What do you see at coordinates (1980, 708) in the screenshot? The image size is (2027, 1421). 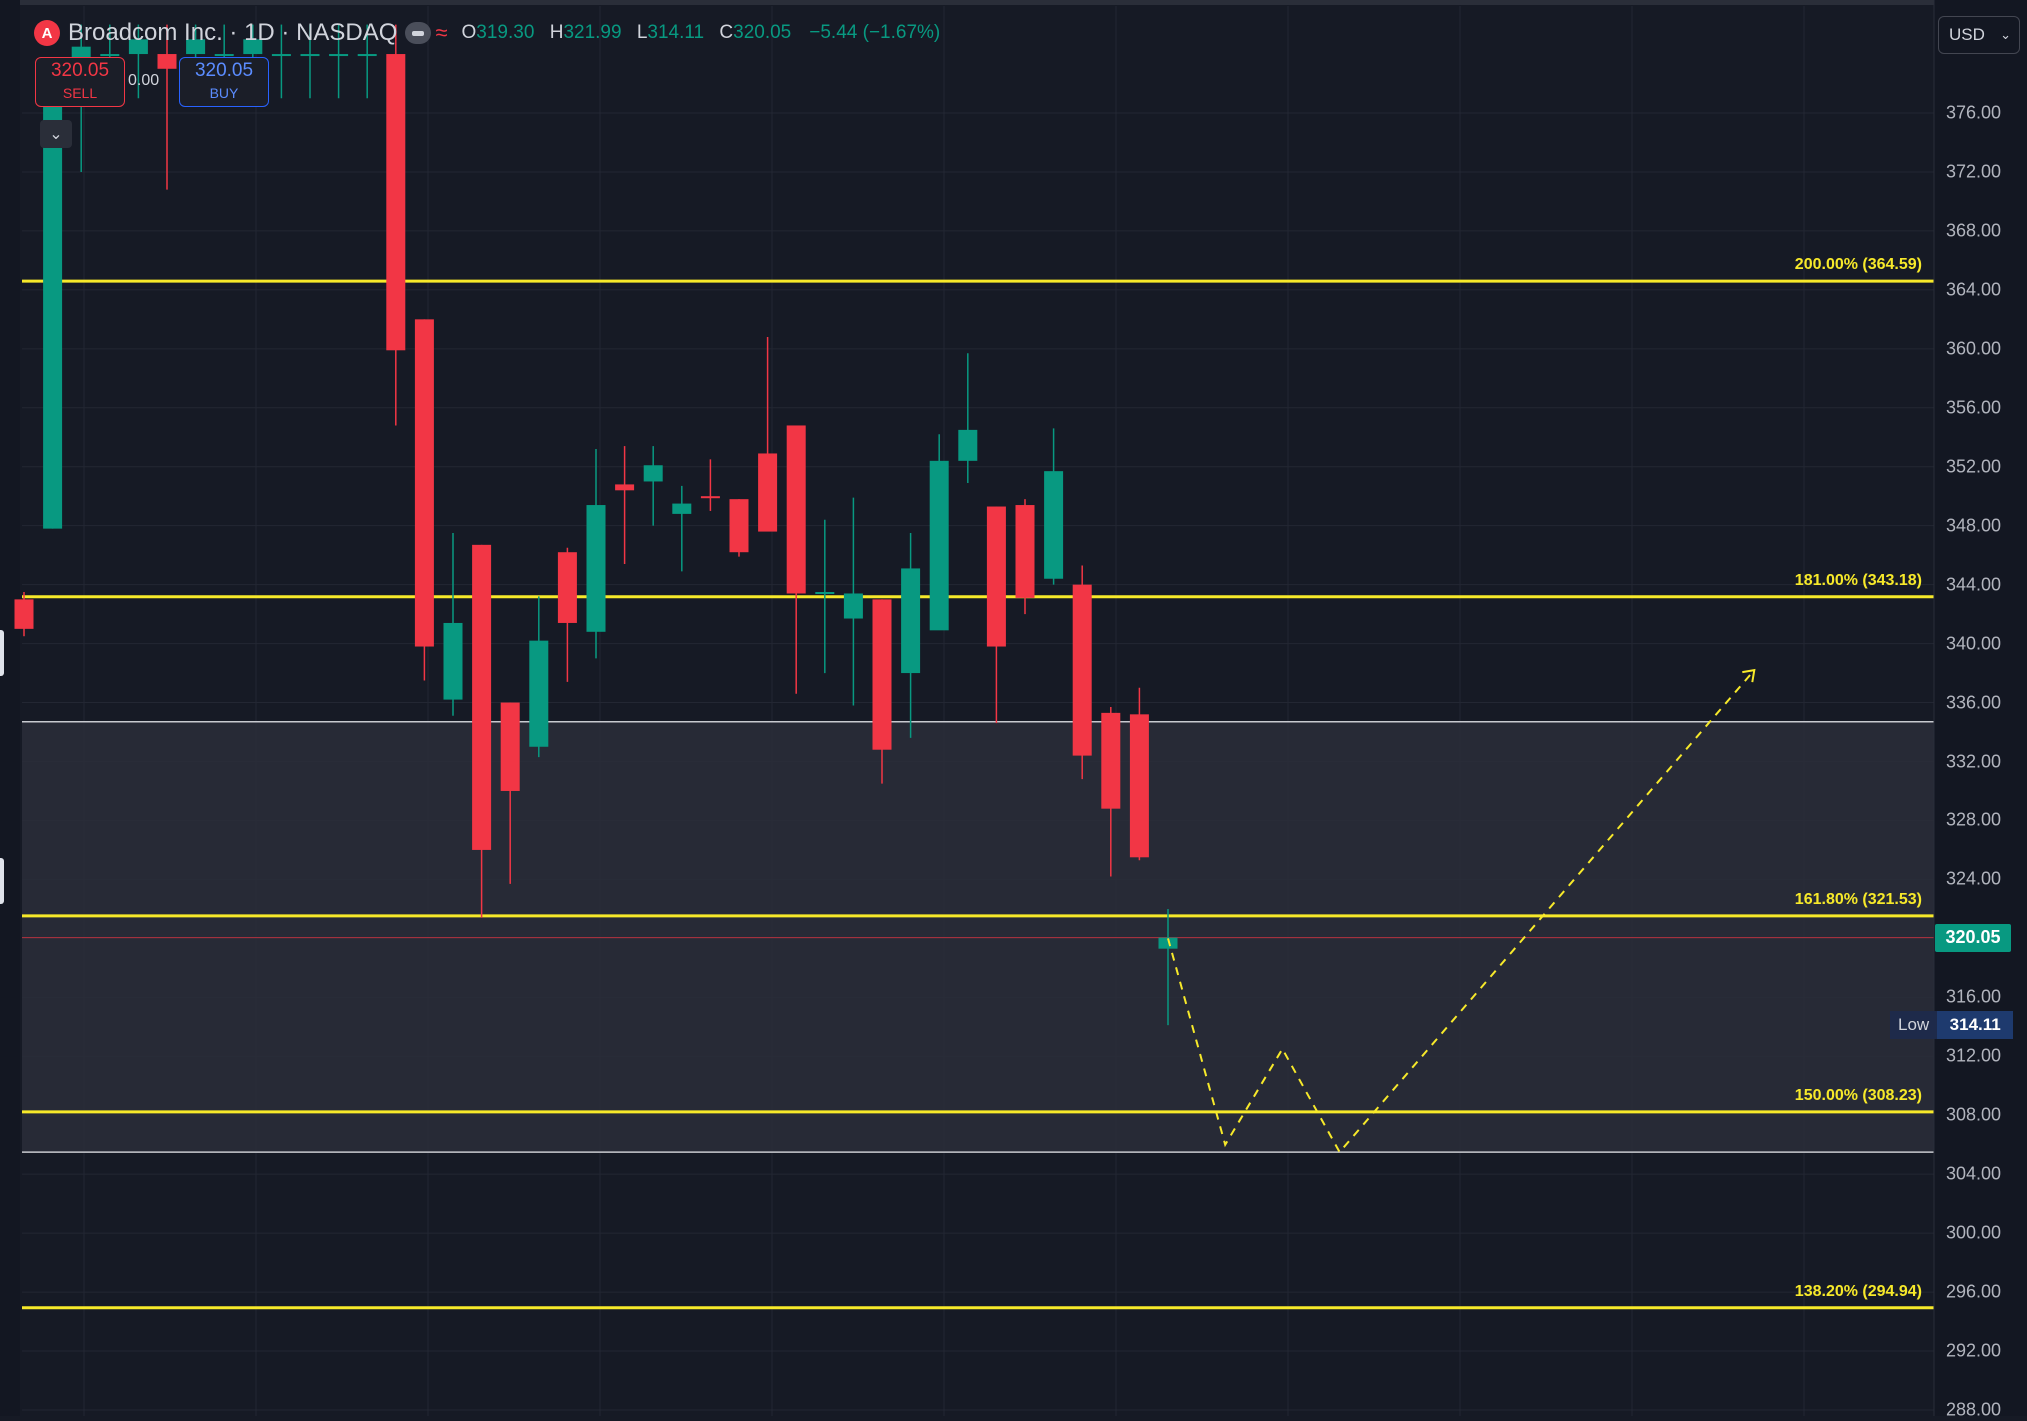 I see `price-axis-background` at bounding box center [1980, 708].